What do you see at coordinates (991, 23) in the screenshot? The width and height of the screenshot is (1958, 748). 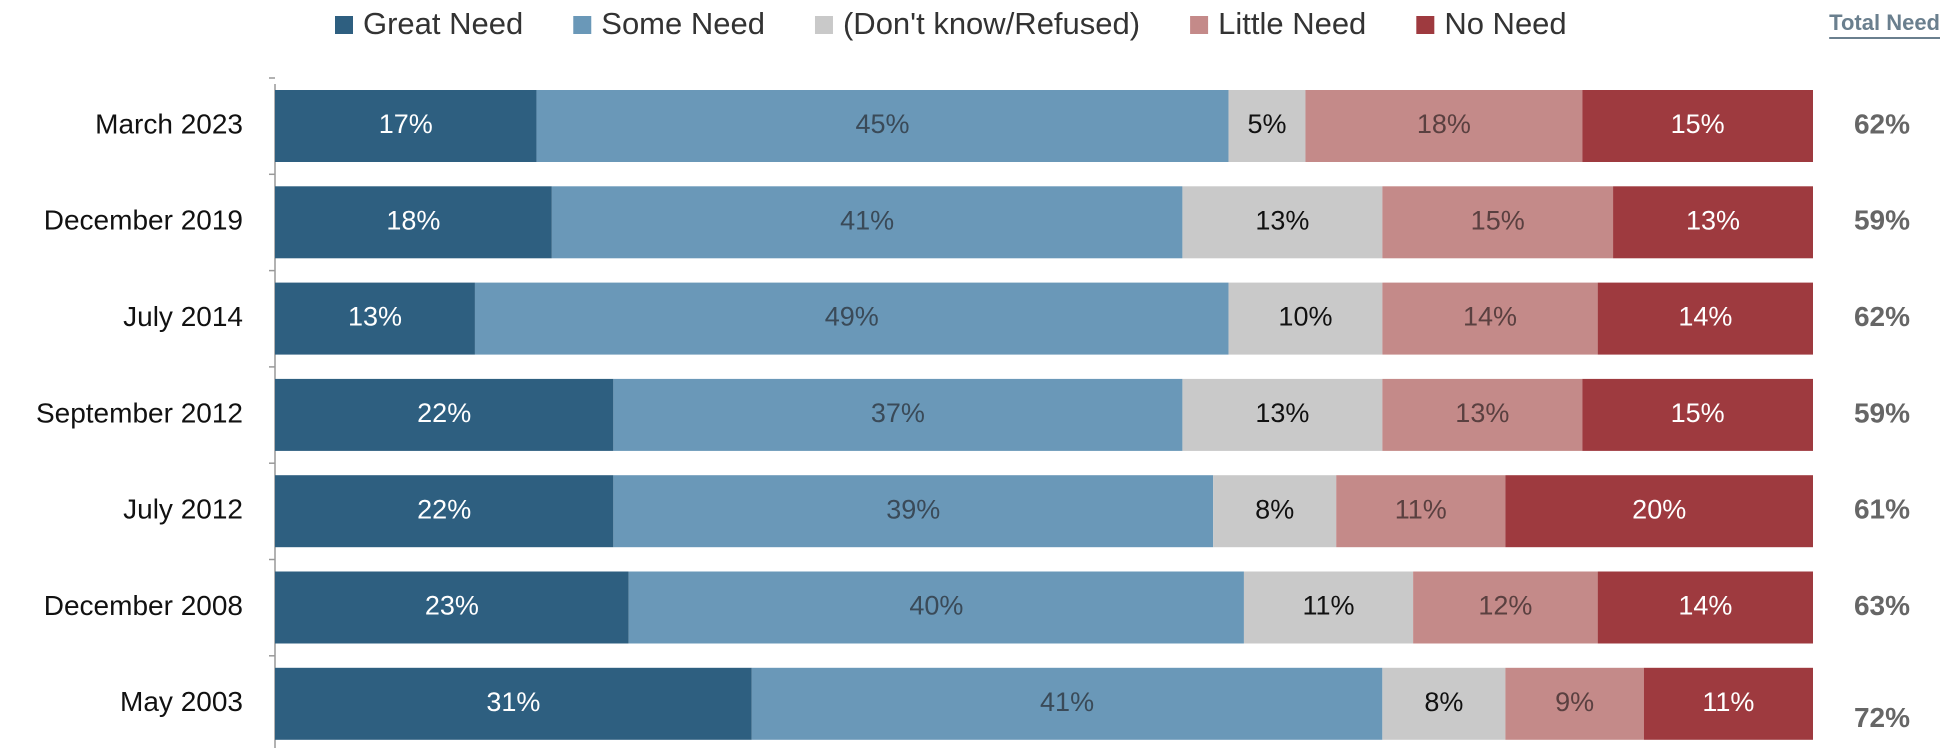 I see `legend-label: (Don't know/Refused)` at bounding box center [991, 23].